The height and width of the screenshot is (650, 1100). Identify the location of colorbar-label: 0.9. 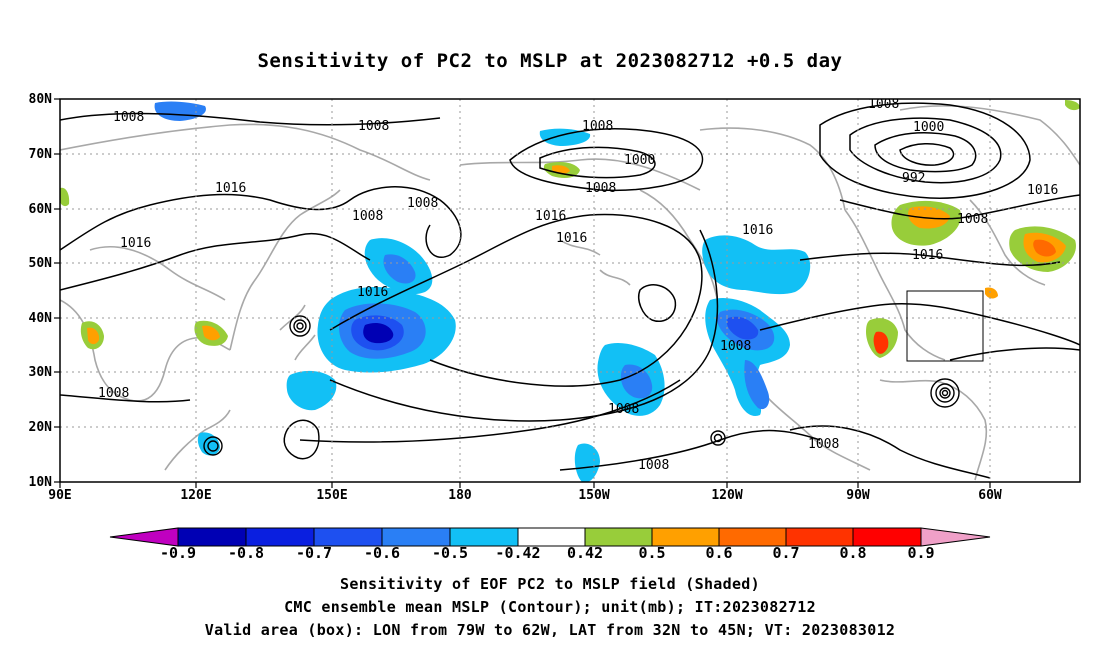
(921, 553).